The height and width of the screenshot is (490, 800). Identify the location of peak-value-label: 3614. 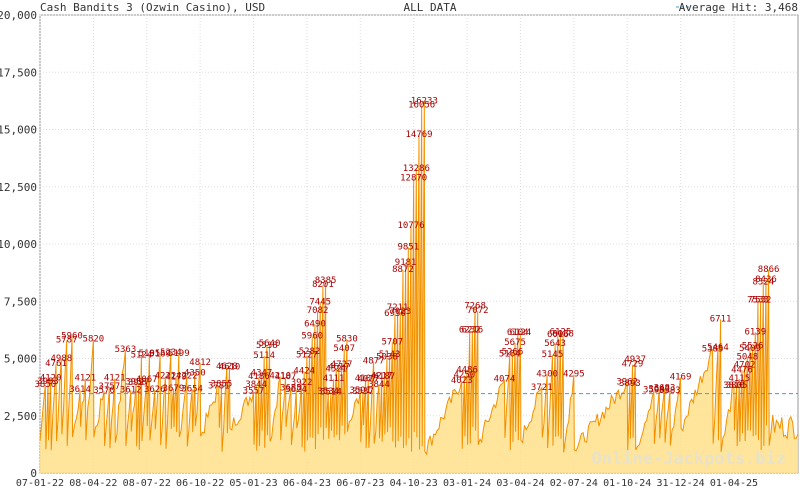
(80, 390).